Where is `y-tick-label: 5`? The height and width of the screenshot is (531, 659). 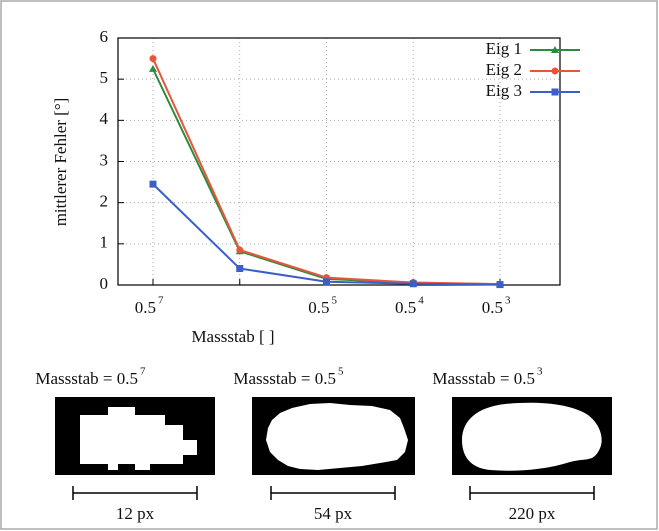
y-tick-label: 5 is located at coordinates (104, 77).